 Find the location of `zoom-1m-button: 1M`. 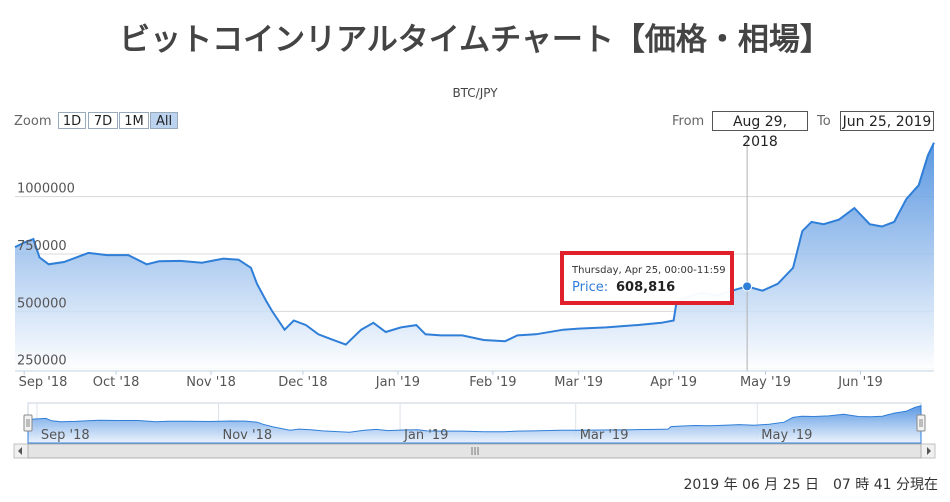

zoom-1m-button: 1M is located at coordinates (134, 120).